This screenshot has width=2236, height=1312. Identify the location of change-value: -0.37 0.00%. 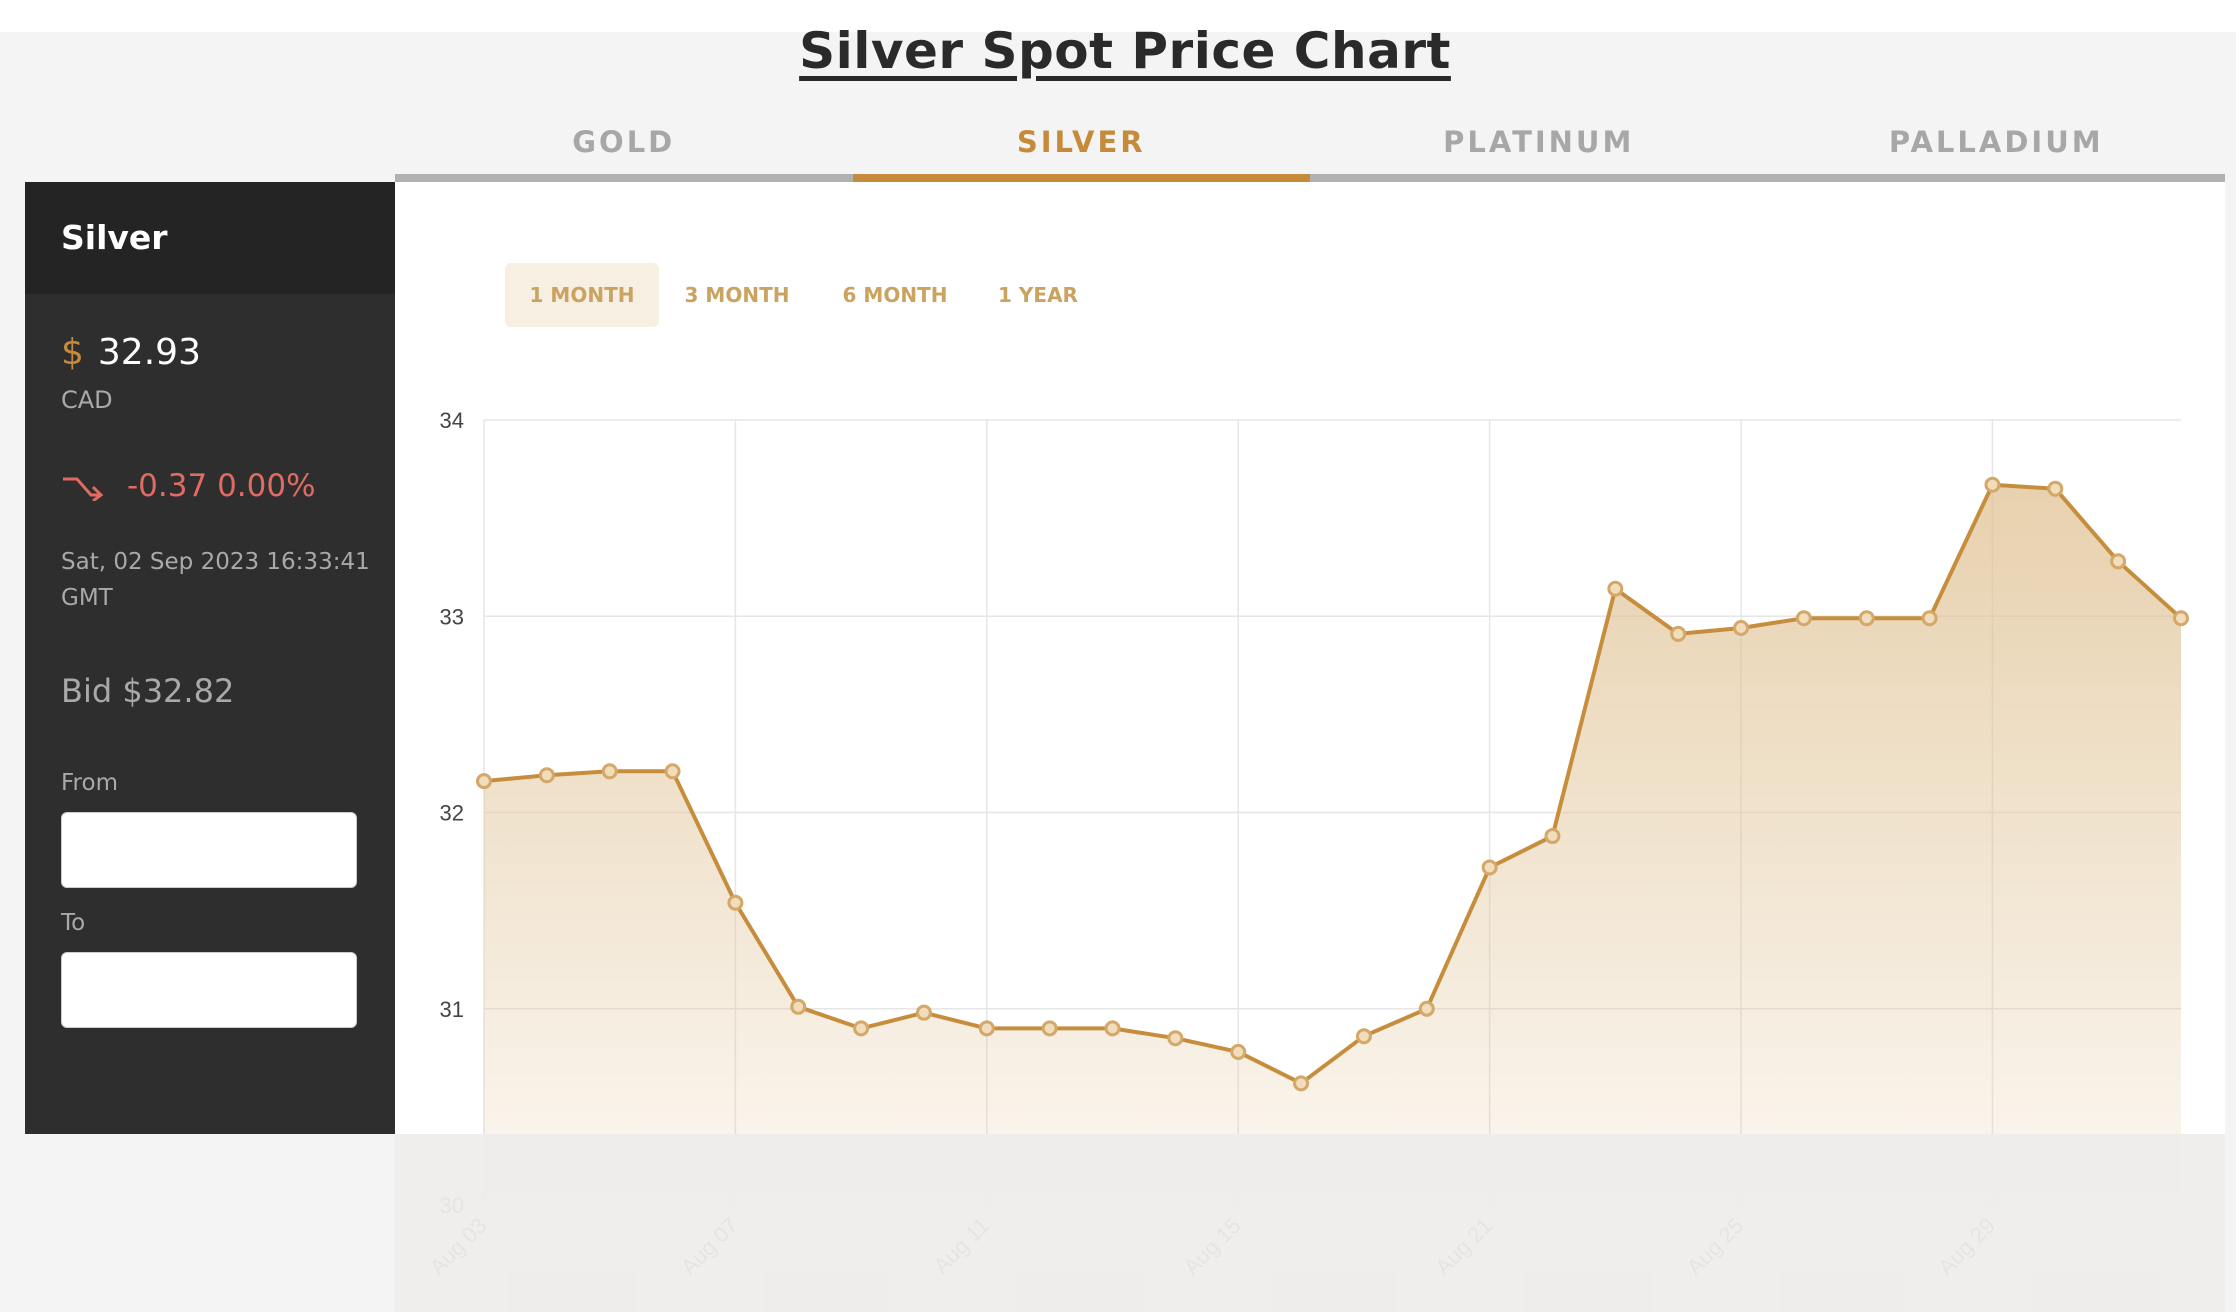
(221, 486).